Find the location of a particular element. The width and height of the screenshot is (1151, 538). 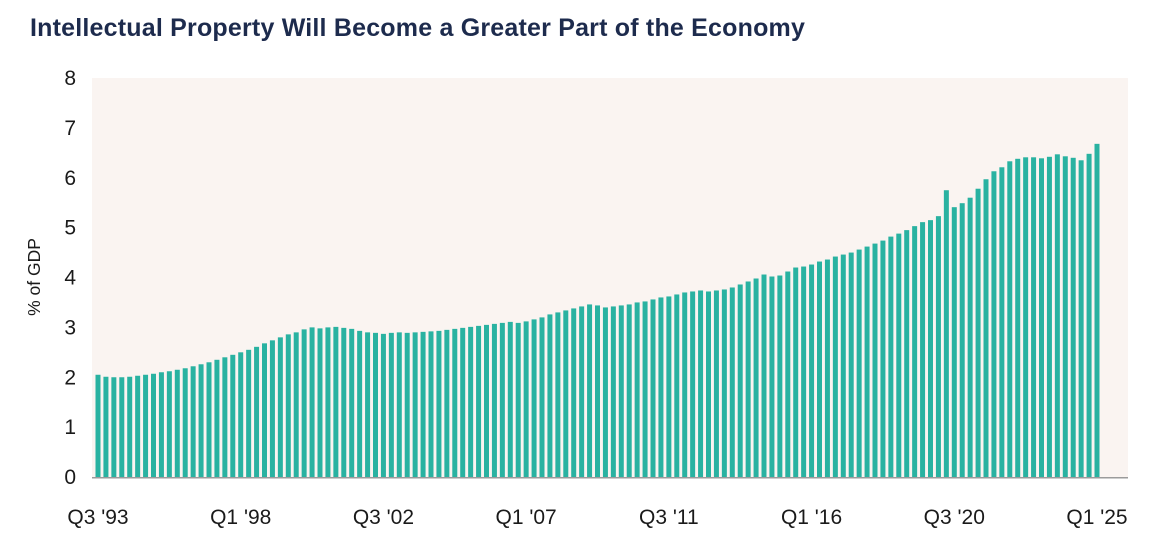

bar-1996-Q3 is located at coordinates (193, 421).